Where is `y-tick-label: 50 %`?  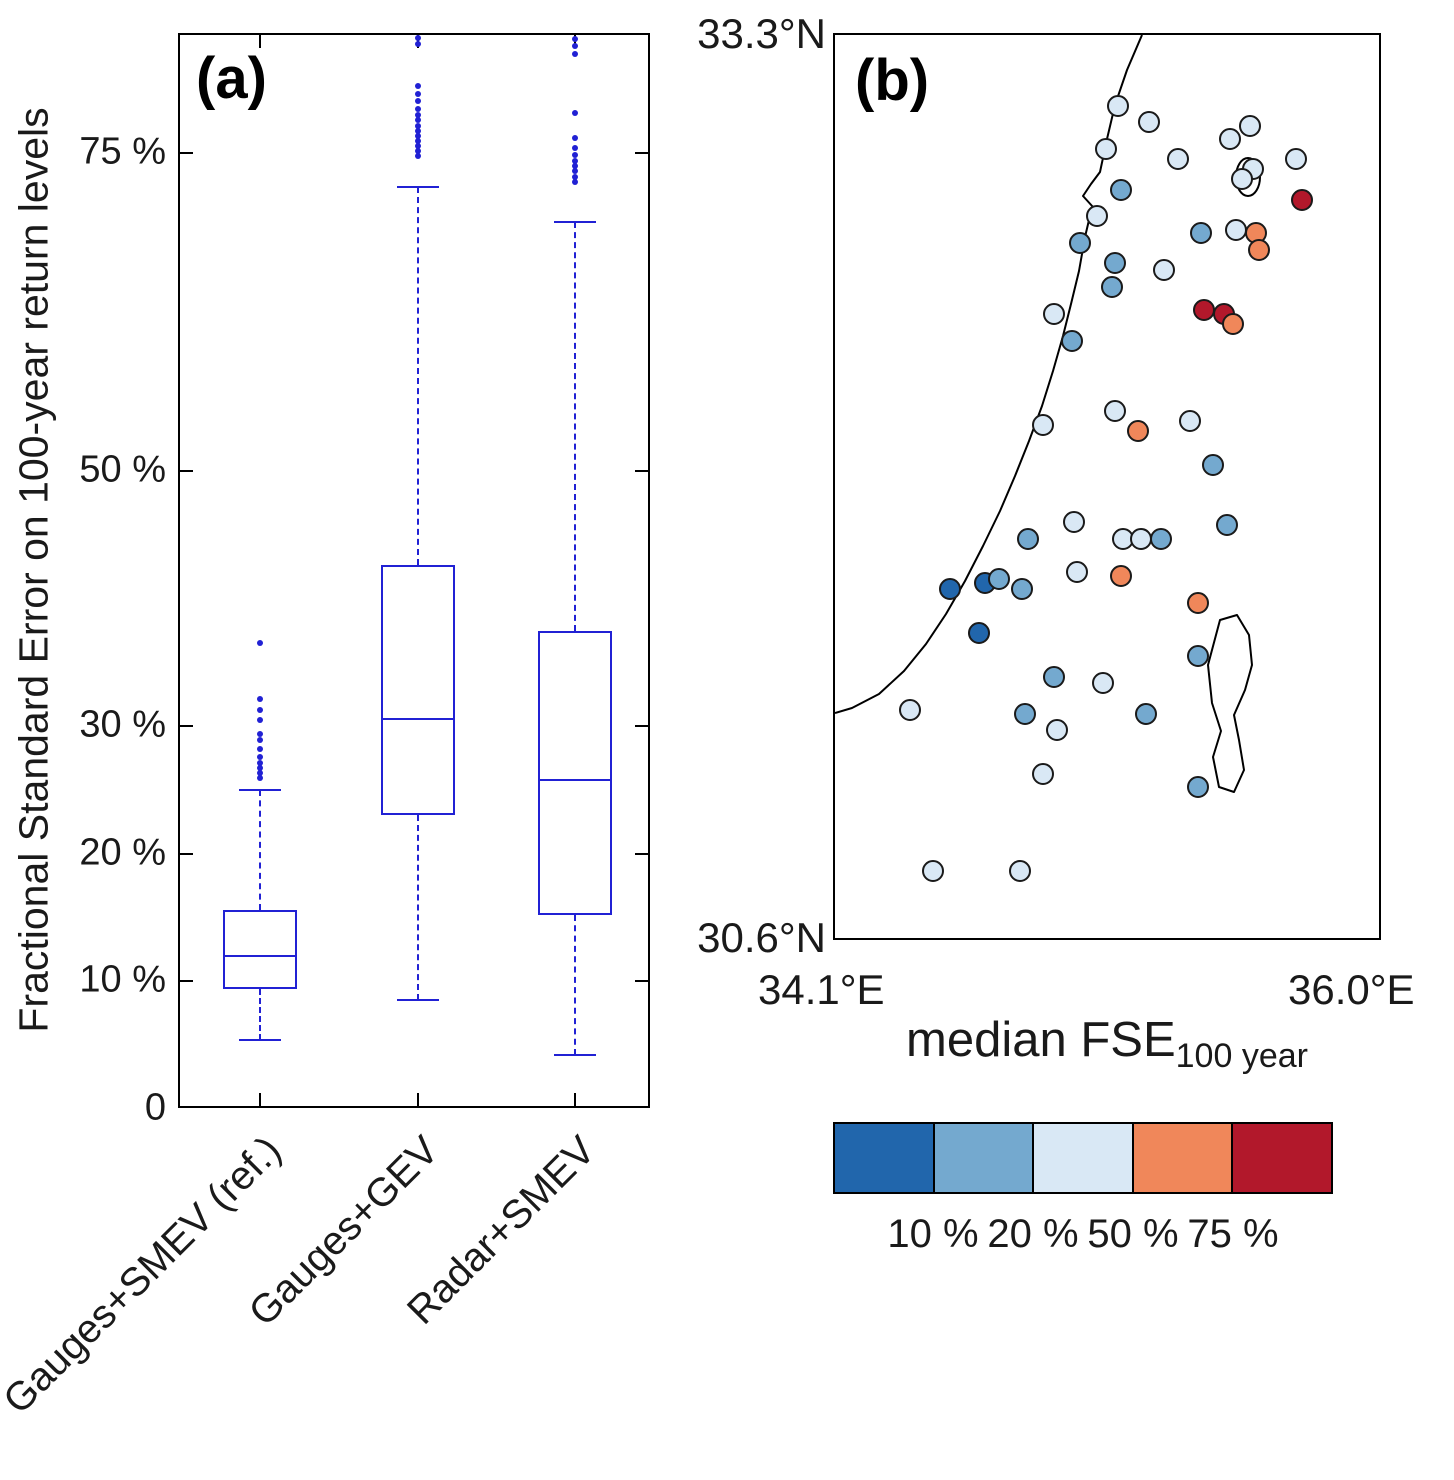 y-tick-label: 50 % is located at coordinates (122, 469).